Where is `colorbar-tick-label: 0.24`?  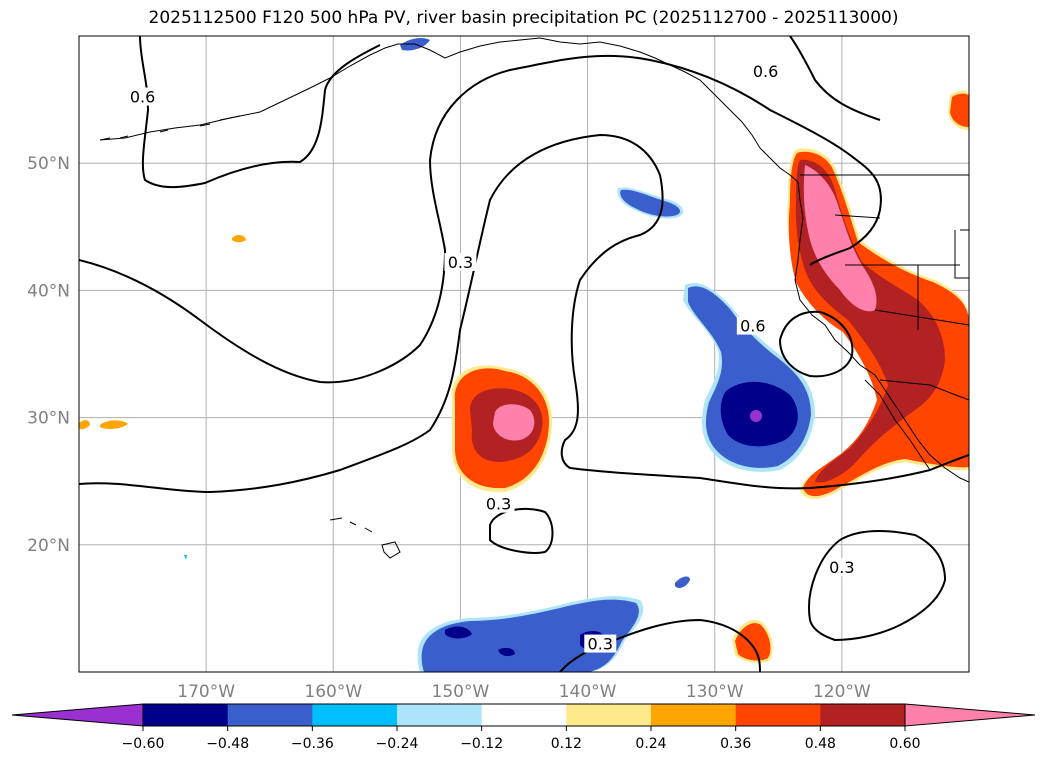 colorbar-tick-label: 0.24 is located at coordinates (650, 744).